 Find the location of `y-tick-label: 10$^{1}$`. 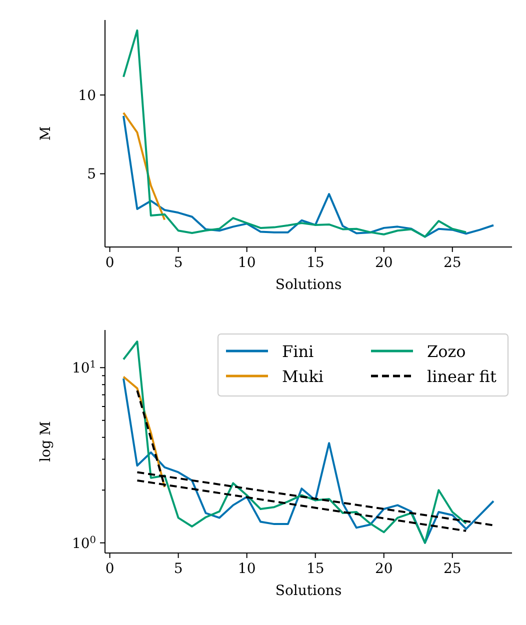

y-tick-label: 10$^{1}$ is located at coordinates (84, 368).